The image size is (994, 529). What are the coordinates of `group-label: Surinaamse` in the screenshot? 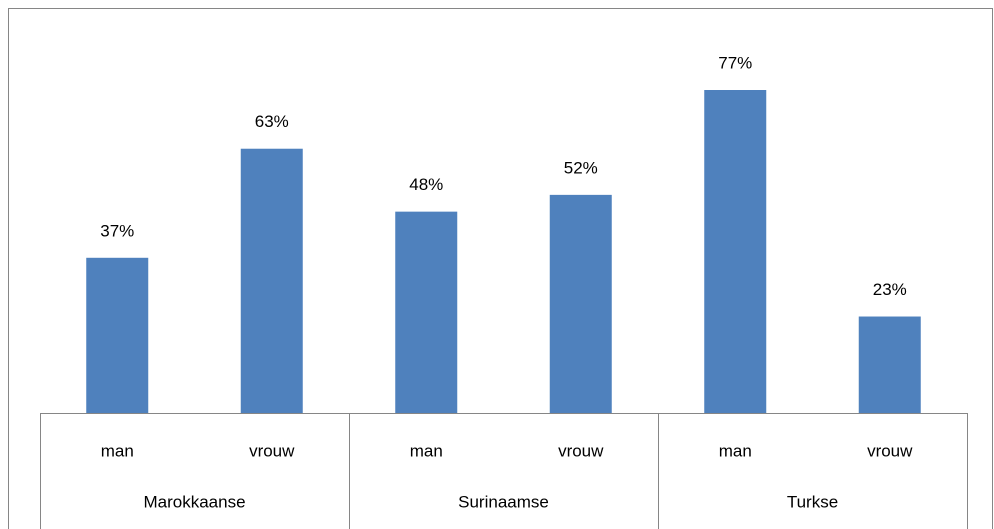 It's located at (503, 501).